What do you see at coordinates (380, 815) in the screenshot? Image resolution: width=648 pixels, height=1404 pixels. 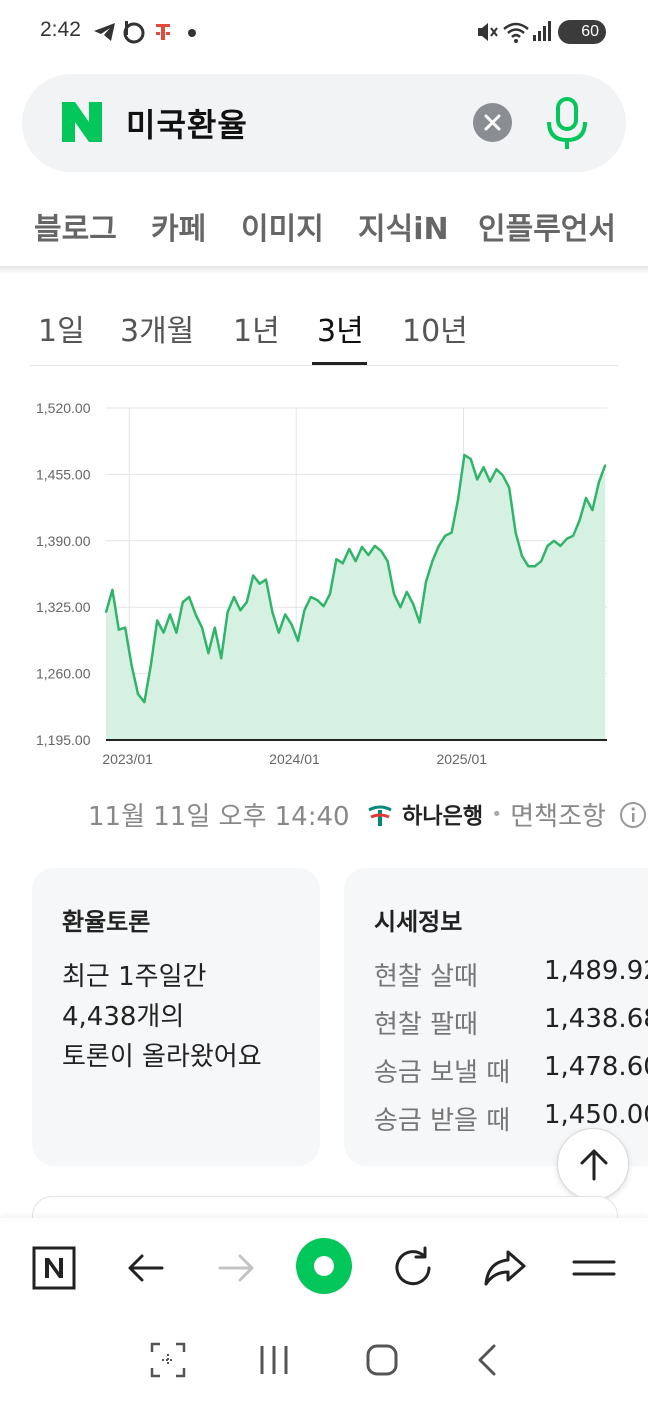 I see `hana-bank-logo-icon` at bounding box center [380, 815].